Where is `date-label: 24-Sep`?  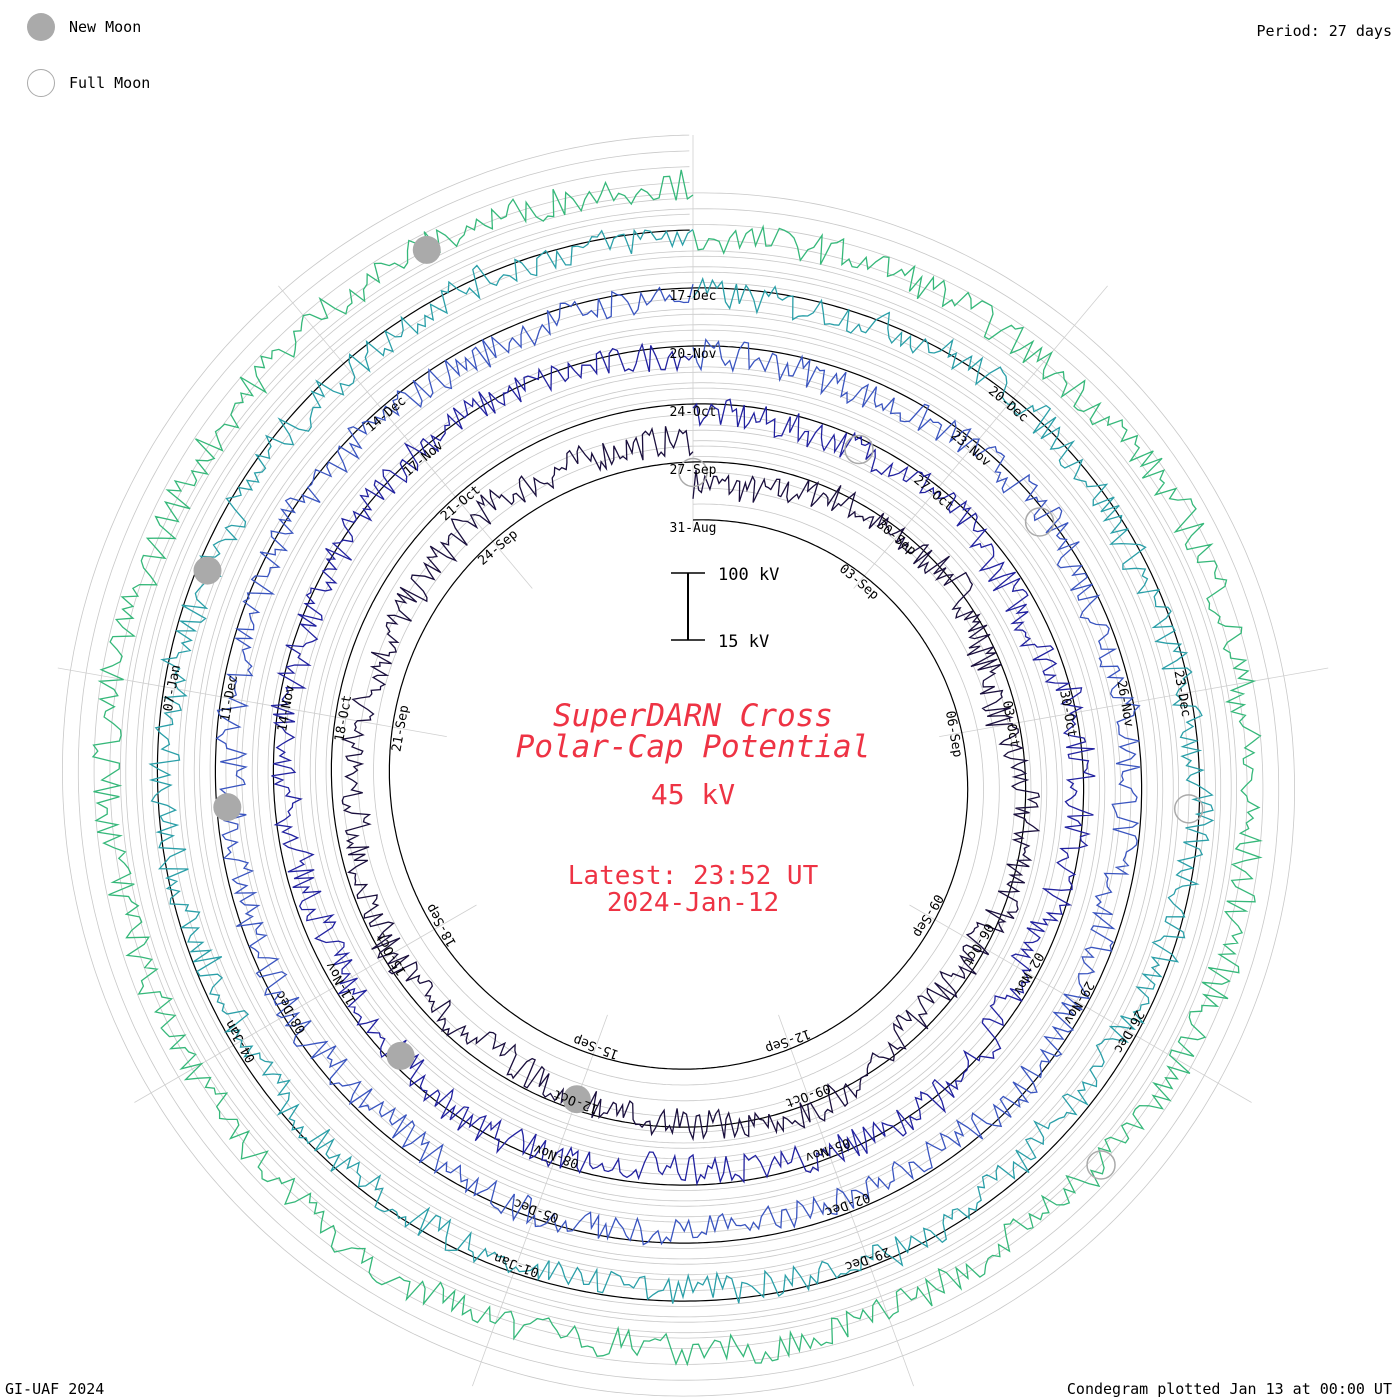 date-label: 24-Sep is located at coordinates (498, 548).